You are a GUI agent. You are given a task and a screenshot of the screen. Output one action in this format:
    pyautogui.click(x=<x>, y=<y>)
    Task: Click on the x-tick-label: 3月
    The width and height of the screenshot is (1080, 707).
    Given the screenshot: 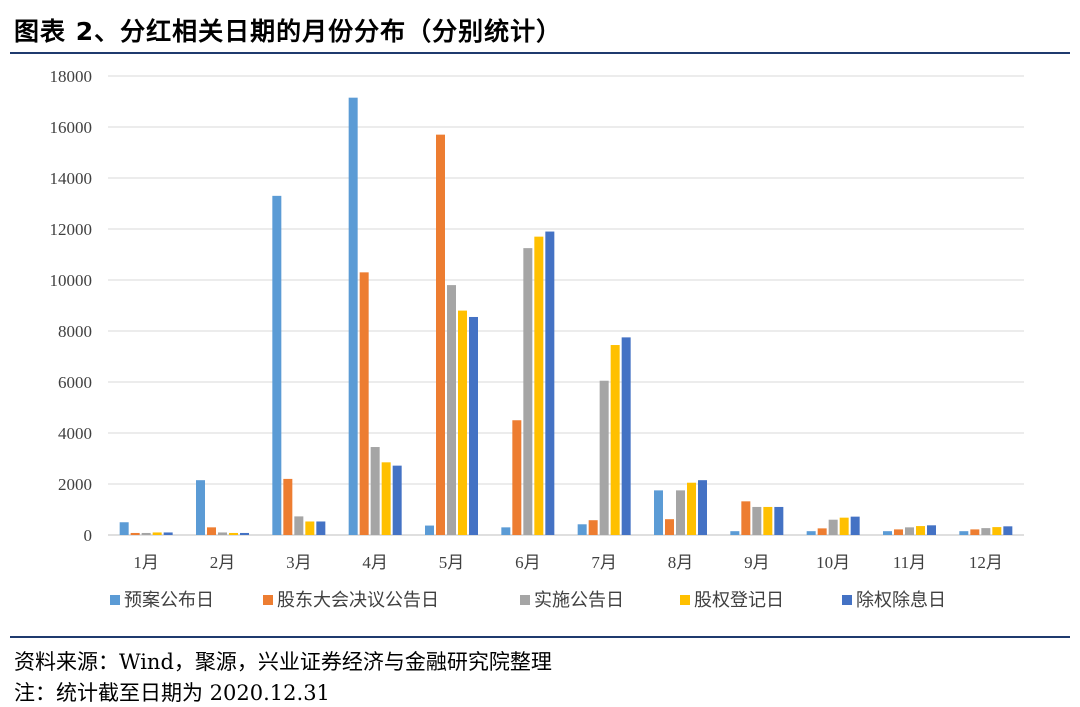 What is the action you would take?
    pyautogui.click(x=299, y=562)
    